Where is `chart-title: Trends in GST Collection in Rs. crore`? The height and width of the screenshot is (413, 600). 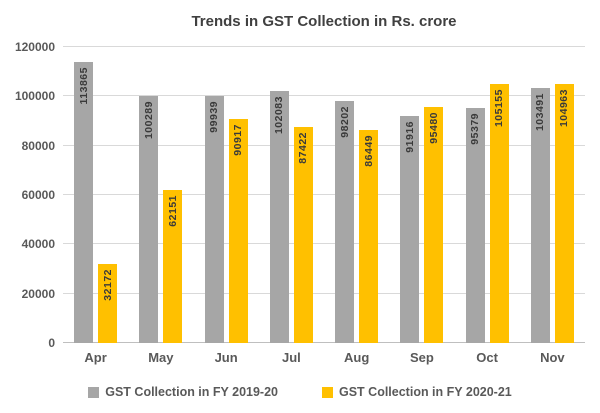 chart-title: Trends in GST Collection in Rs. crore is located at coordinates (324, 21).